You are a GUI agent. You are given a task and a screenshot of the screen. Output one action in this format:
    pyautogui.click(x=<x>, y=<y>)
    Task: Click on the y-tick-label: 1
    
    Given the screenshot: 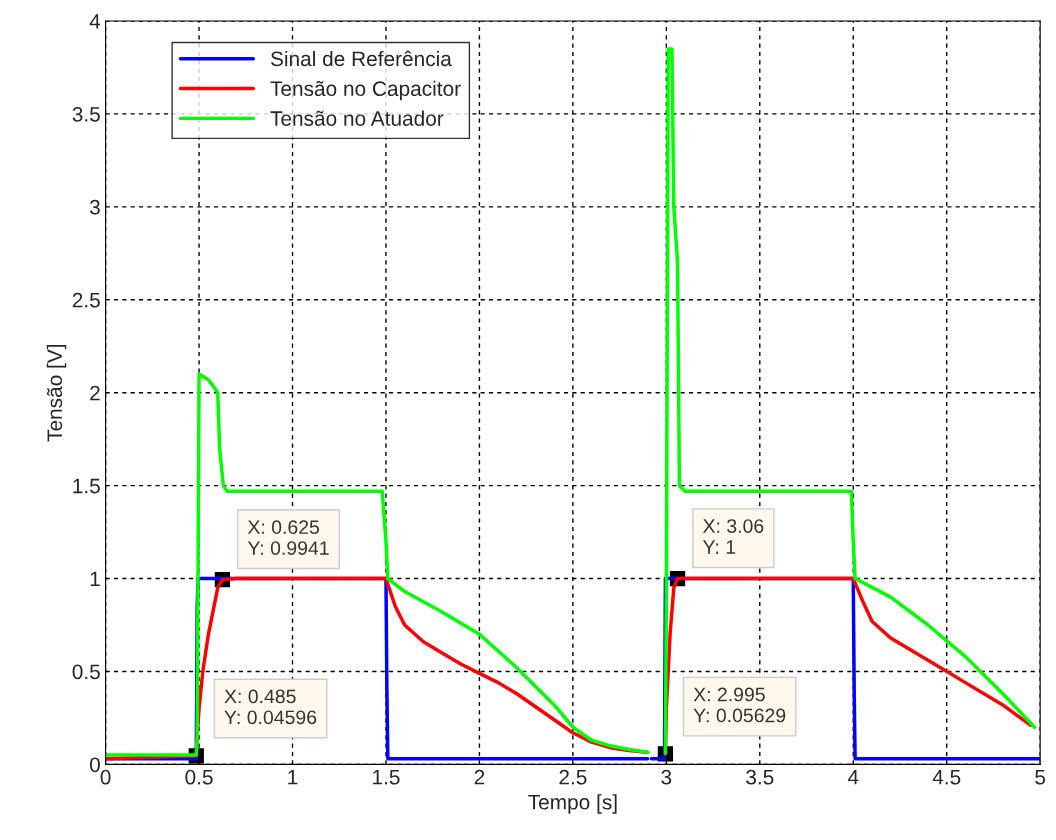 What is the action you would take?
    pyautogui.click(x=95, y=579)
    